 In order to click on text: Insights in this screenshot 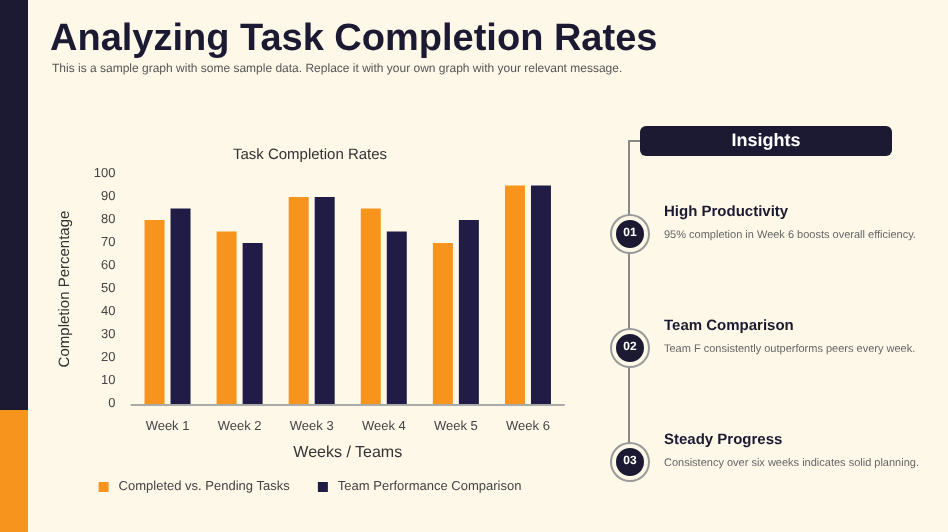, I will do `click(766, 141)`.